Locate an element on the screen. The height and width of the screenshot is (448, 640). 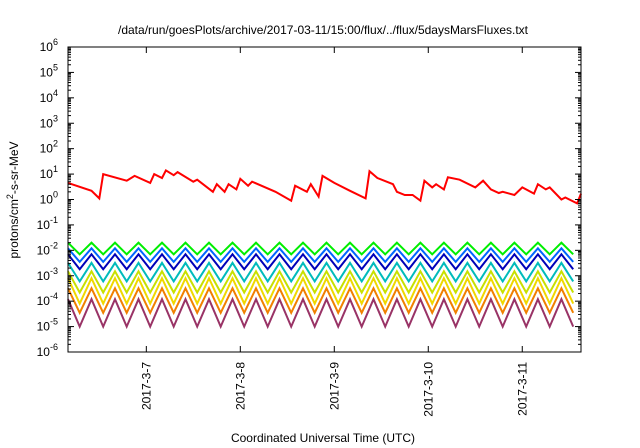
x-tick-label: 2017-3-9 is located at coordinates (334, 386).